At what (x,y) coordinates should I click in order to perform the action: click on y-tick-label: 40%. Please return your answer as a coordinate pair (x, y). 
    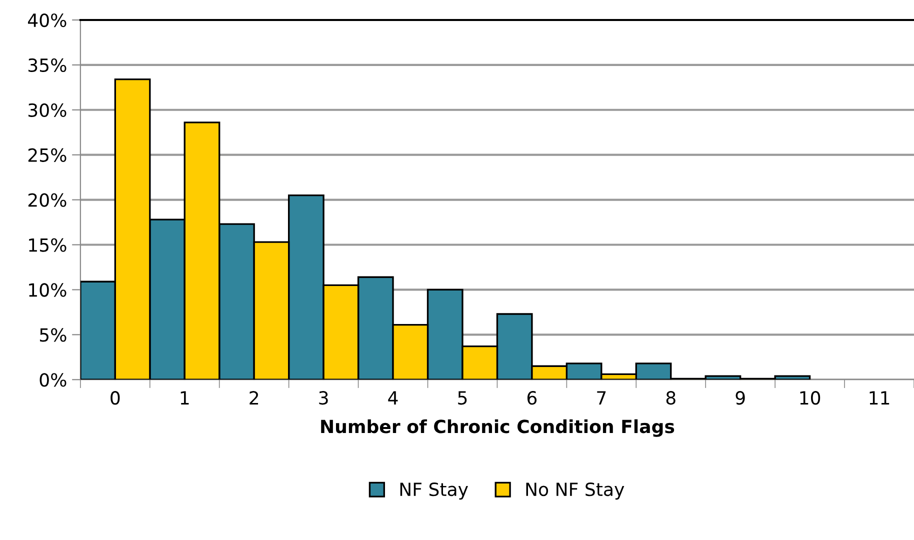
    Looking at the image, I should click on (47, 20).